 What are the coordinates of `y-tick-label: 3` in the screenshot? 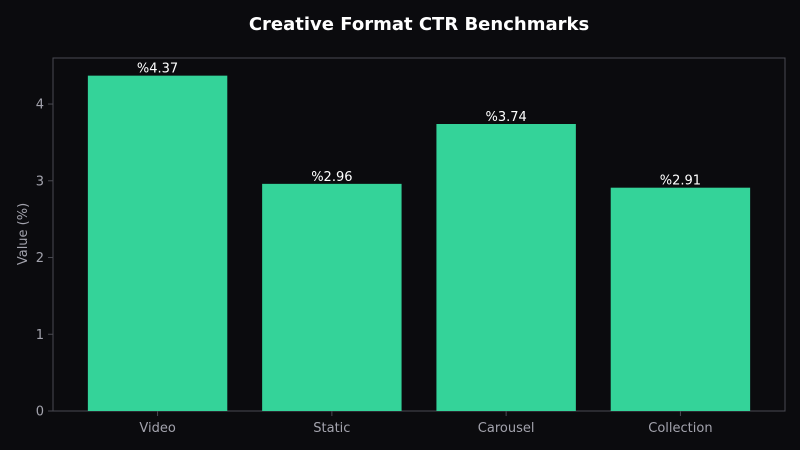 It's located at (40, 181).